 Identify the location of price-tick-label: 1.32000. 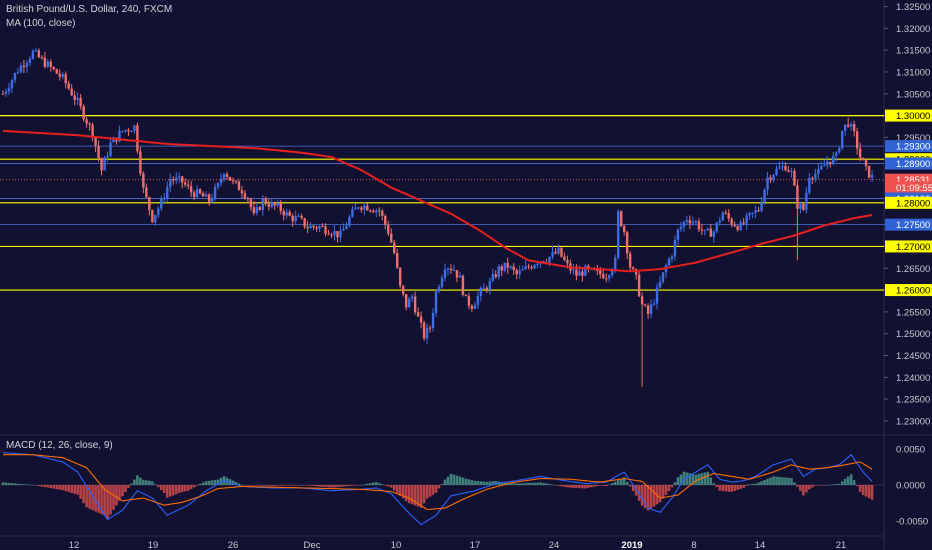
(913, 29).